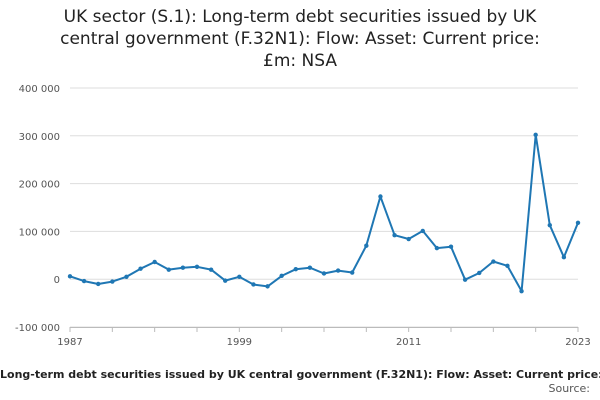 This screenshot has height=400, width=600. I want to click on x-tick-label: 1987, so click(69, 342).